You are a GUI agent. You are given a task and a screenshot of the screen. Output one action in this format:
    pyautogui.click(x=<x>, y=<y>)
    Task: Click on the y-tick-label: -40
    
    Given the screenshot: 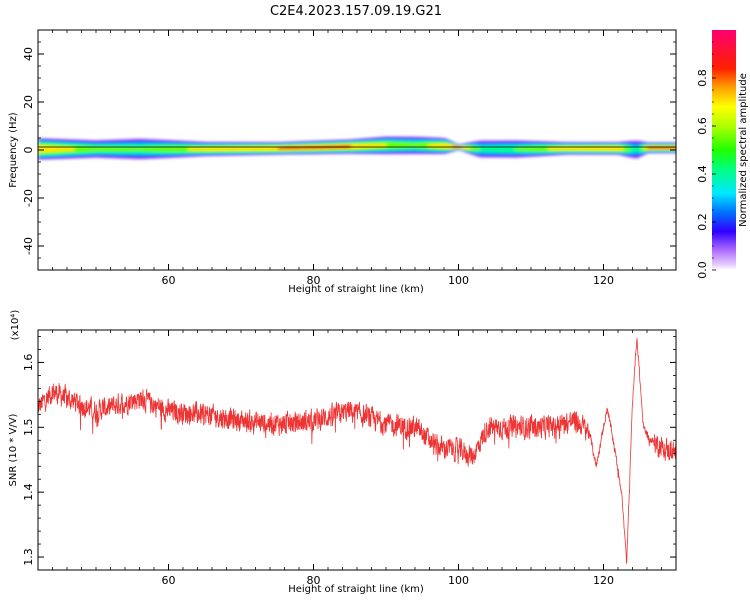 What is the action you would take?
    pyautogui.click(x=28, y=246)
    